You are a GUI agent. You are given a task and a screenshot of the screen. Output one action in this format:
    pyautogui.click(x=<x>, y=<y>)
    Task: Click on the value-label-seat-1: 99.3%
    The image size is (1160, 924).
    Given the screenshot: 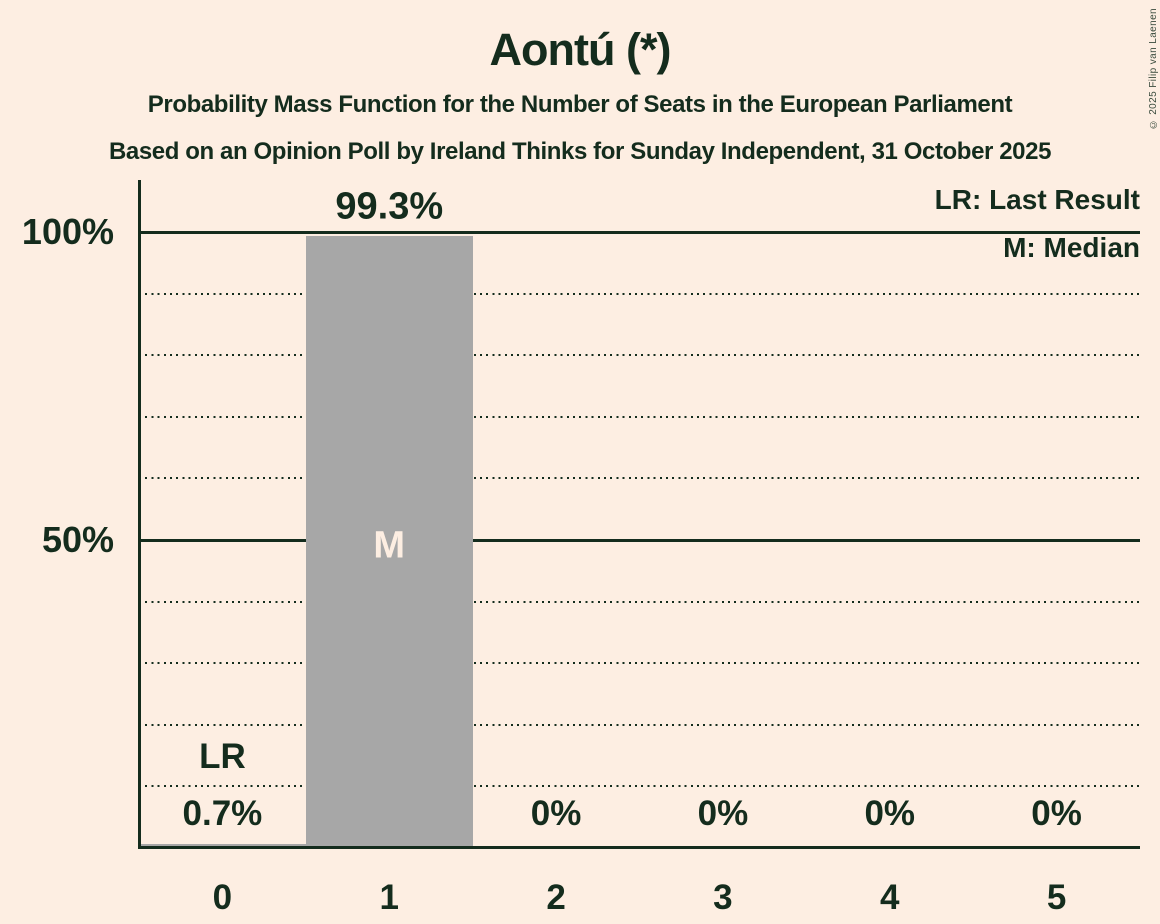 What is the action you would take?
    pyautogui.click(x=389, y=206)
    